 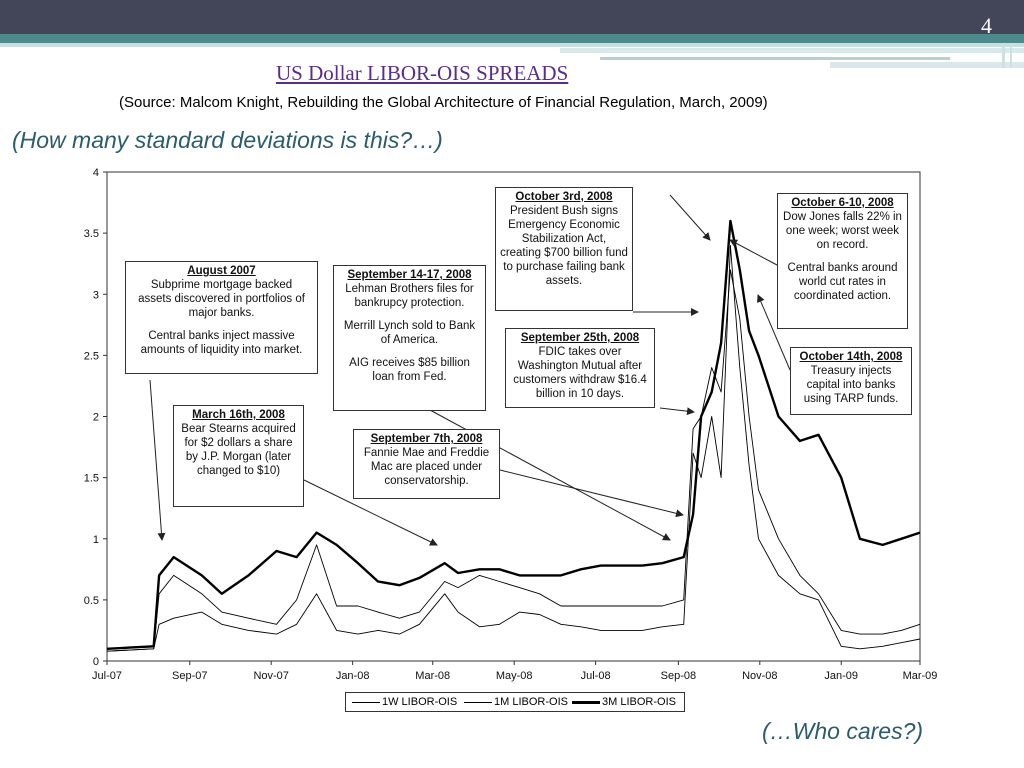 I want to click on x-tick-label: Nov-08, so click(x=759, y=676).